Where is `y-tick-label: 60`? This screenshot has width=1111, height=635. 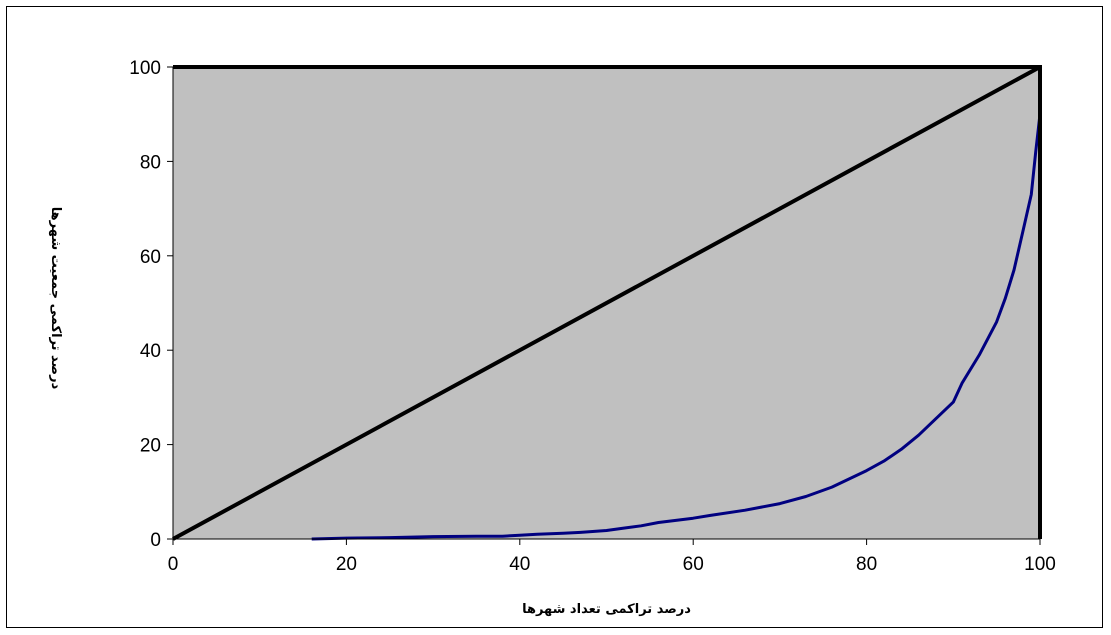
y-tick-label: 60 is located at coordinates (150, 257).